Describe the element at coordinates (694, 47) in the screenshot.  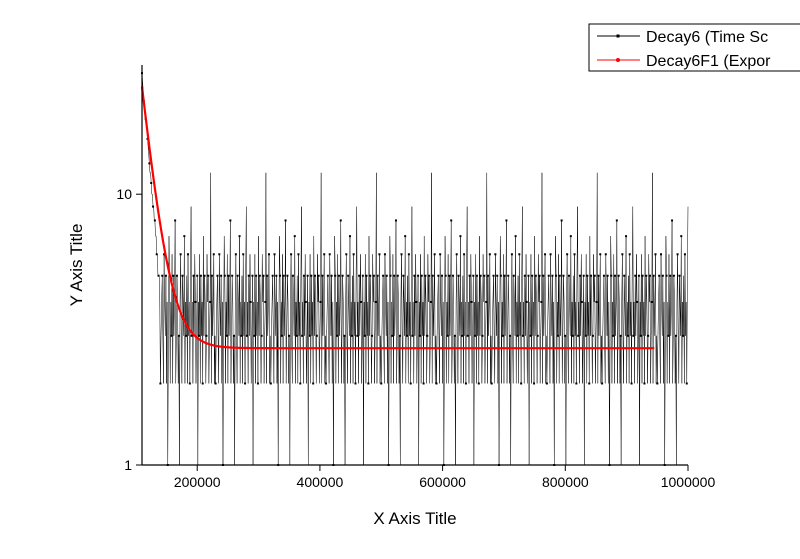
I see `legend: Decay6 (Time Sc Decay6F1 (Expor` at that location.